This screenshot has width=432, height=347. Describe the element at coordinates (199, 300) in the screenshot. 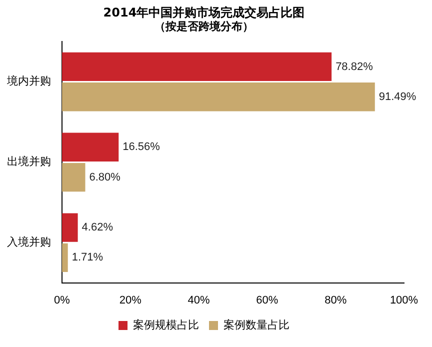

I see `x-tick-label: 40%` at that location.